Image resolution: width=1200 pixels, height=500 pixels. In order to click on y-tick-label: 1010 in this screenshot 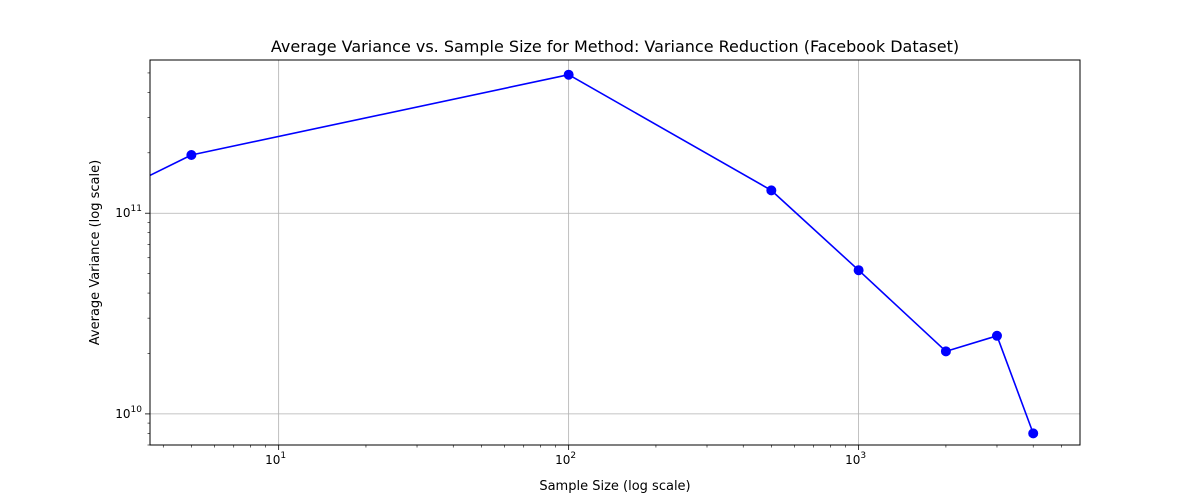, I will do `click(128, 413)`.